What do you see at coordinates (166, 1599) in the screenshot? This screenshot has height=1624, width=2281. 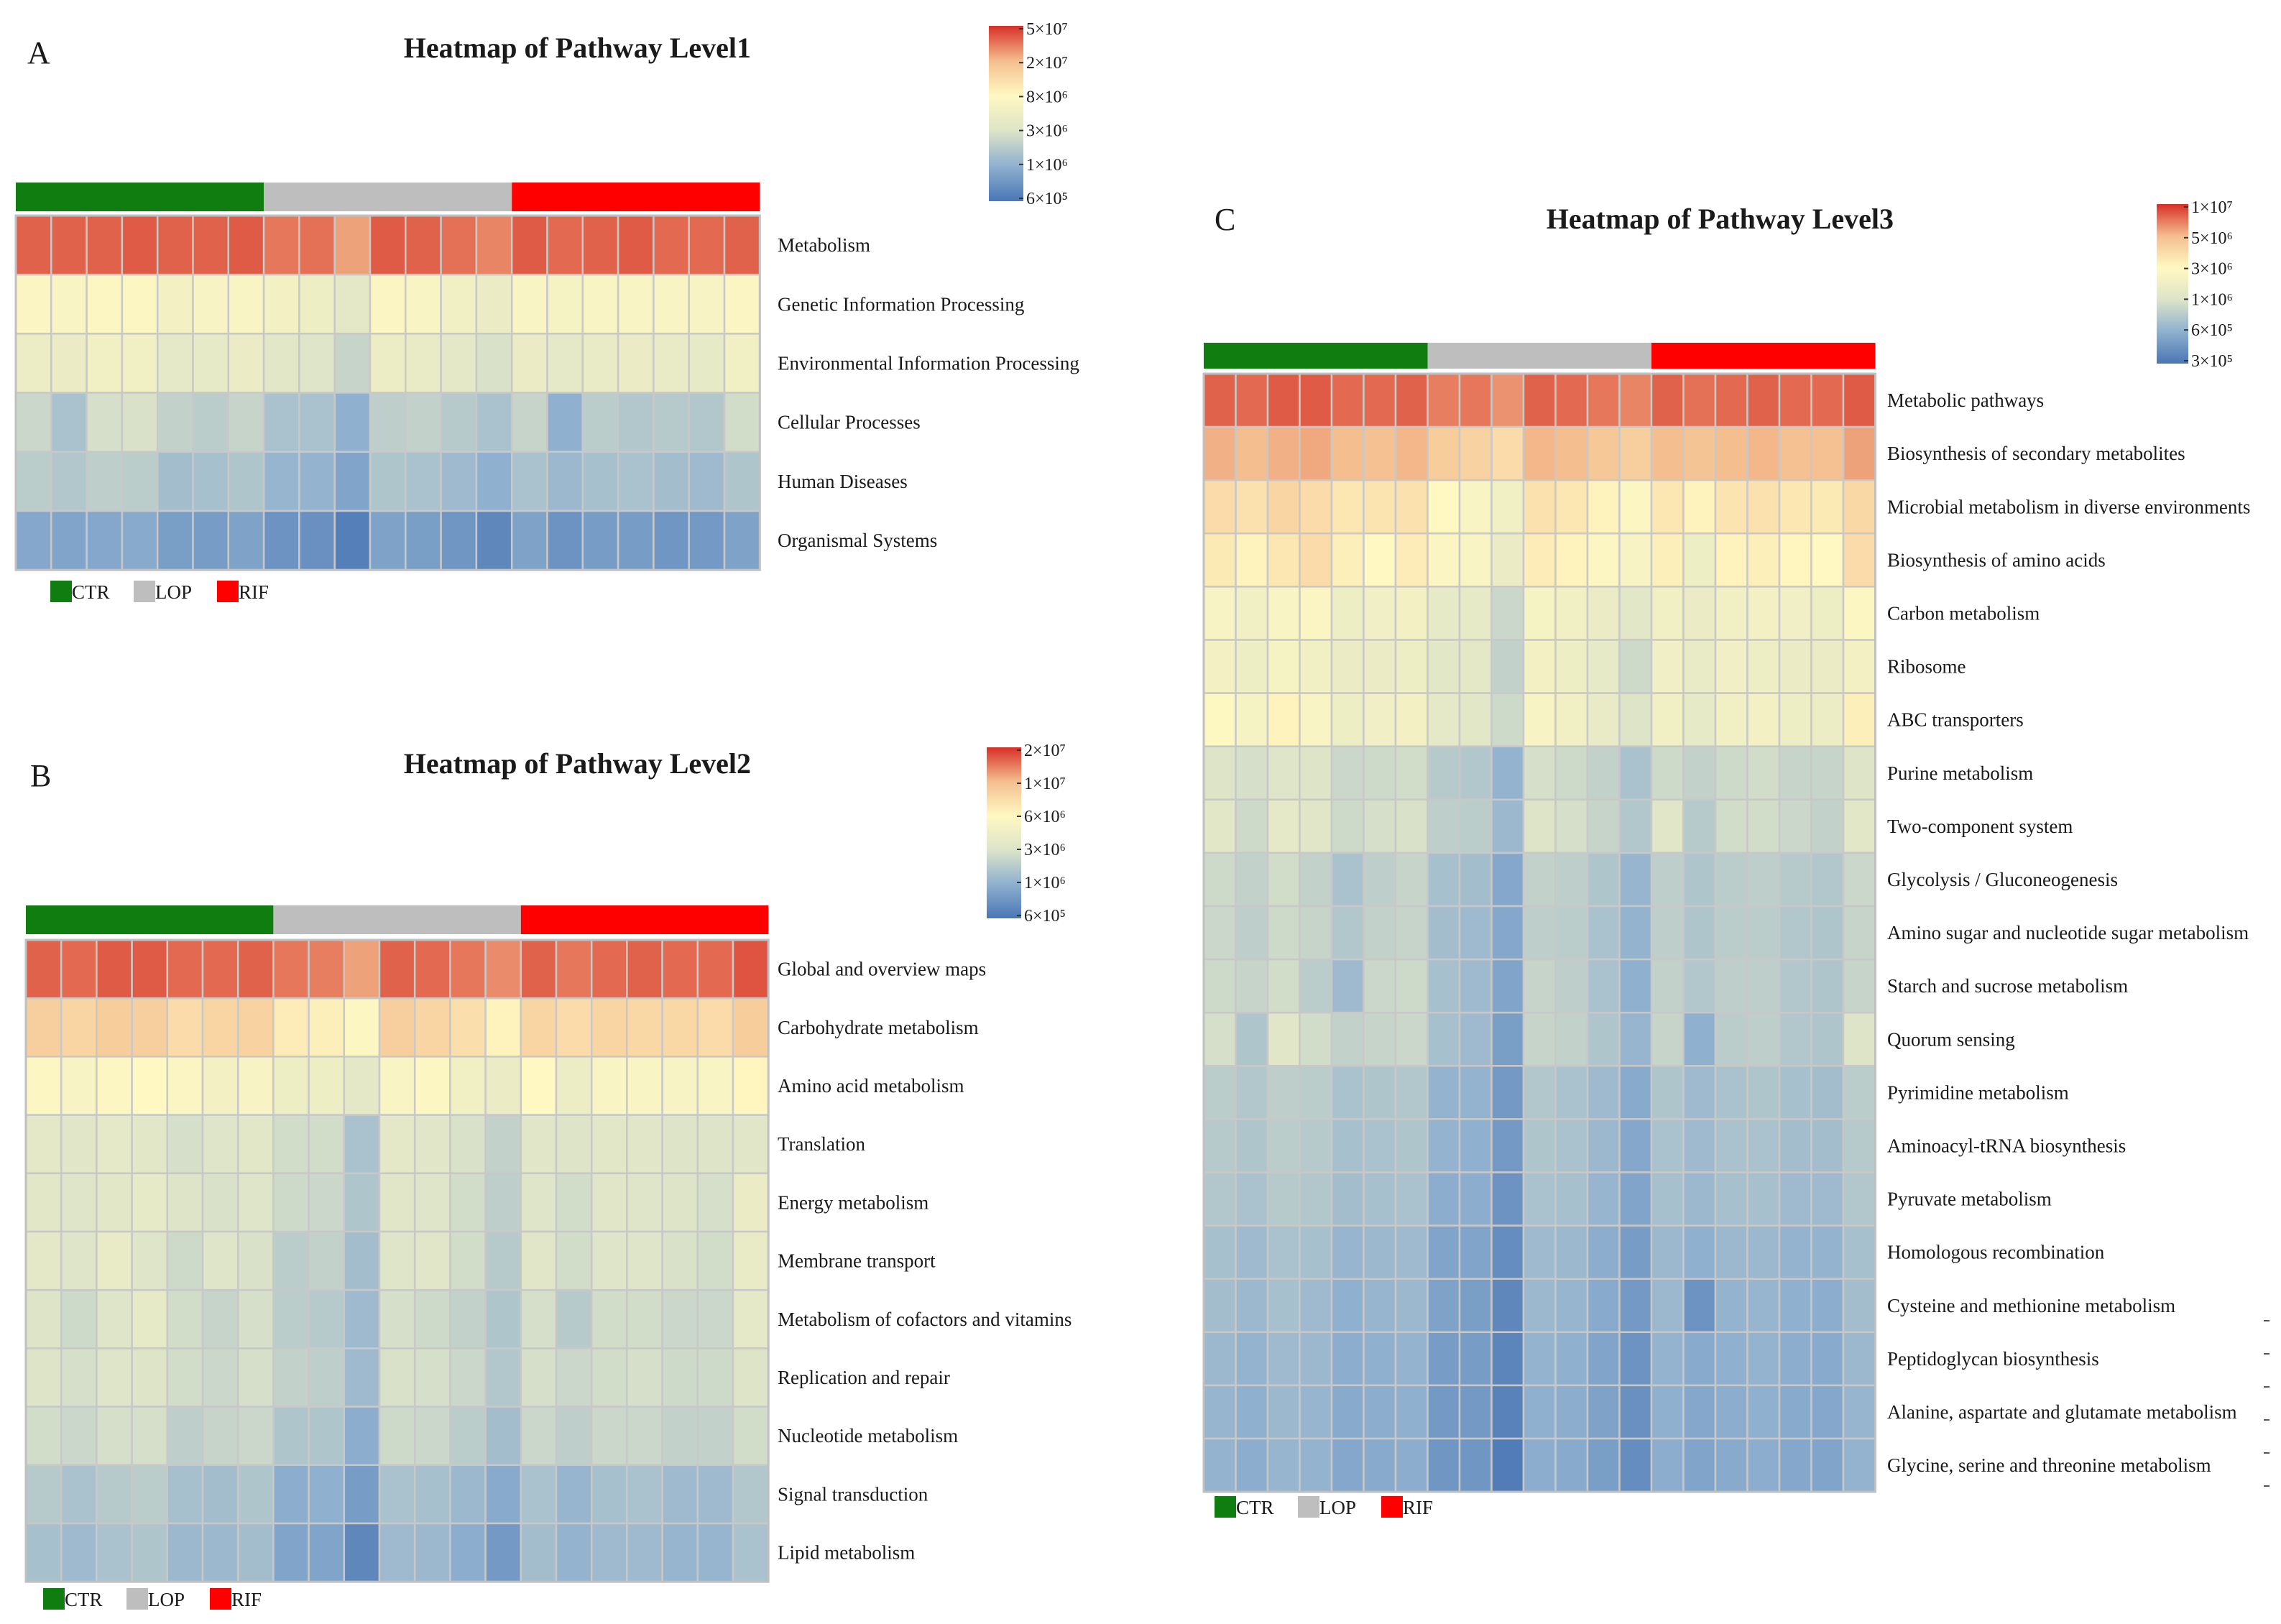 I see `legend-label-lop: LOP` at bounding box center [166, 1599].